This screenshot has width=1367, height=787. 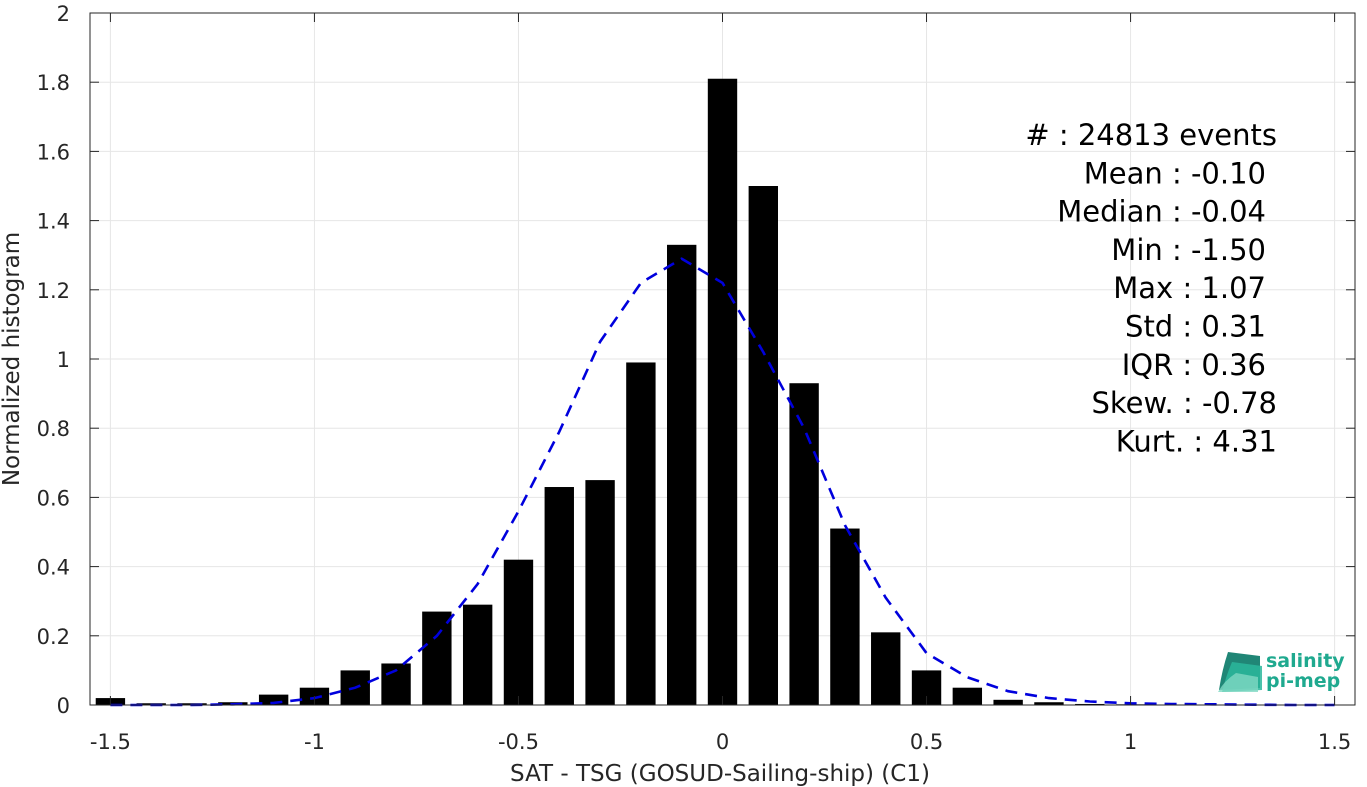 What do you see at coordinates (1194, 365) in the screenshot?
I see `stat-line: IQR : 0.36` at bounding box center [1194, 365].